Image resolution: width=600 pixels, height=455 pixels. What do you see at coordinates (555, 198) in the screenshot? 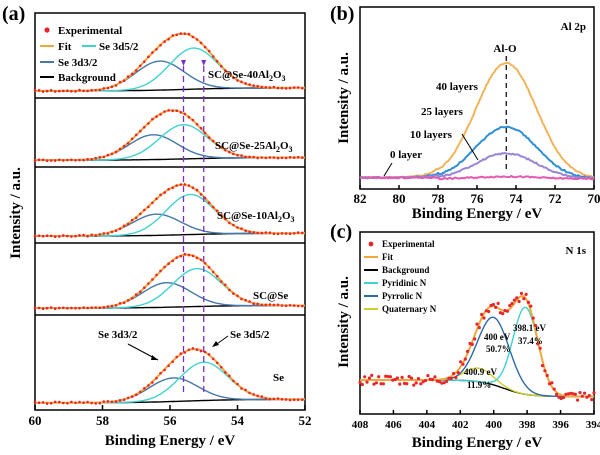
I see `b-x-tick-label: 72` at bounding box center [555, 198].